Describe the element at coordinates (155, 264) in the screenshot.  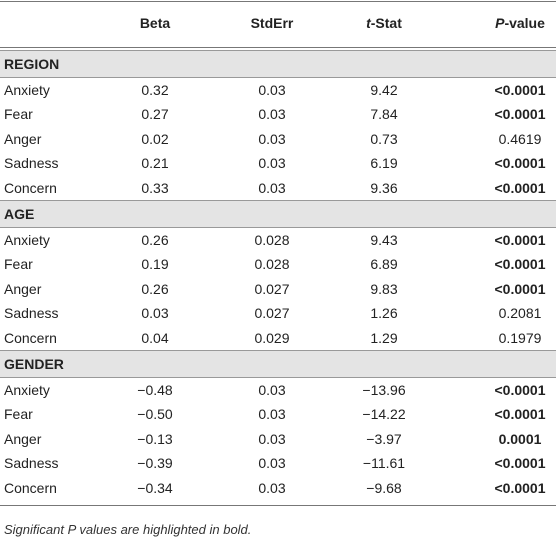
I see `cell-value: 0.19` at that location.